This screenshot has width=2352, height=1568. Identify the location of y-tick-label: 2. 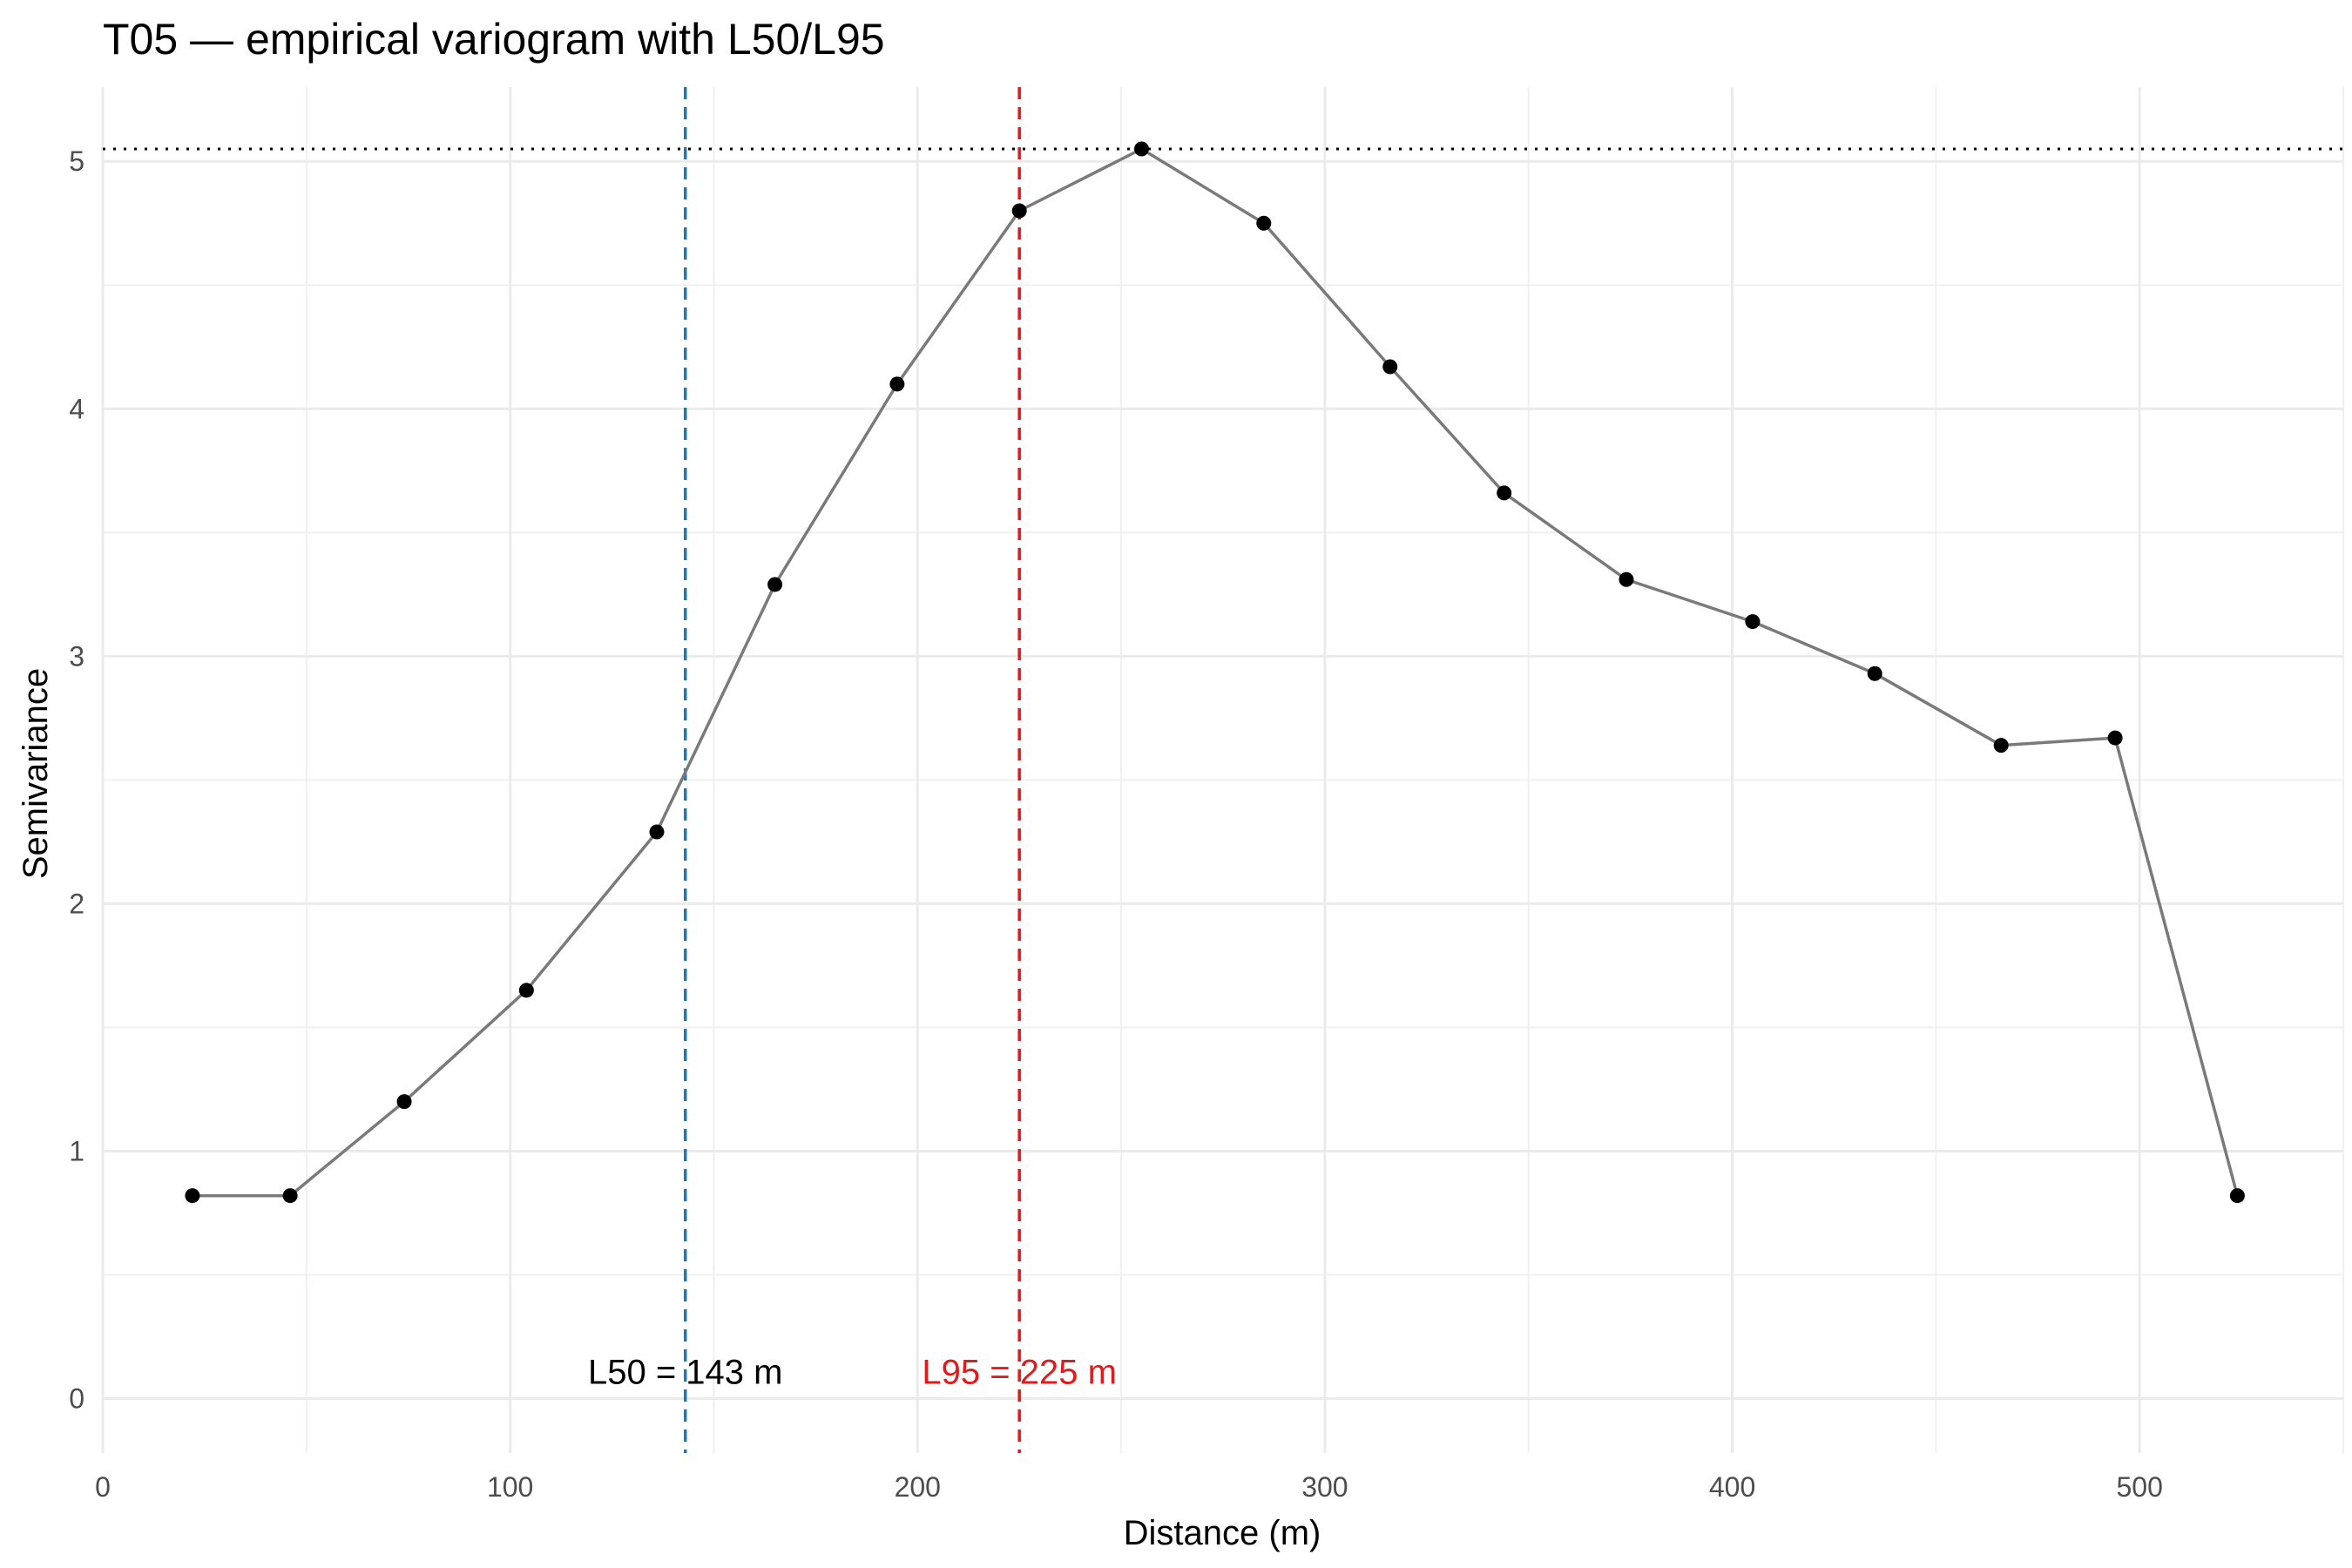
(76, 904).